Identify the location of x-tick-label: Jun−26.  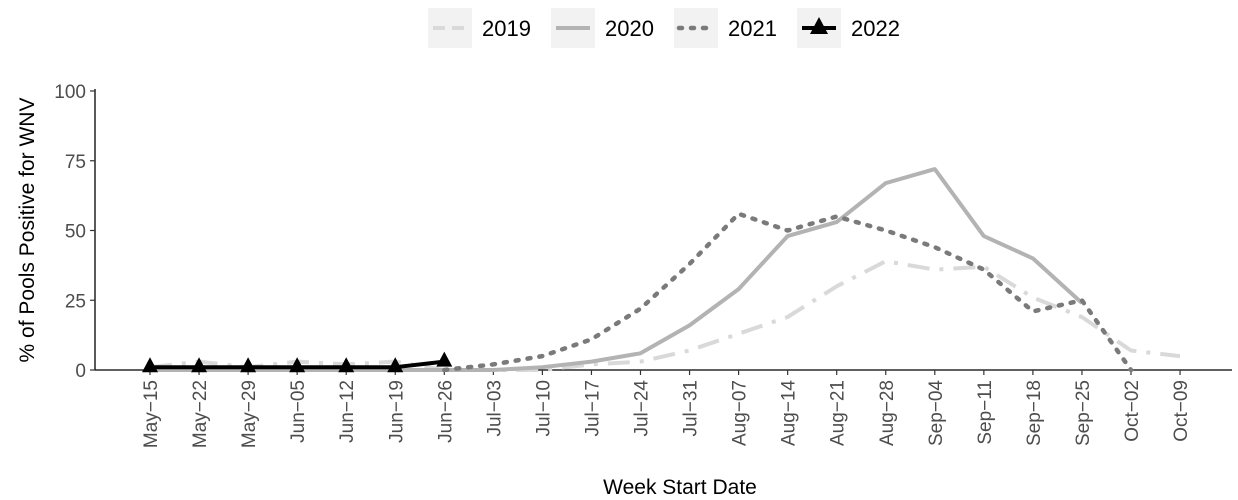
(445, 411).